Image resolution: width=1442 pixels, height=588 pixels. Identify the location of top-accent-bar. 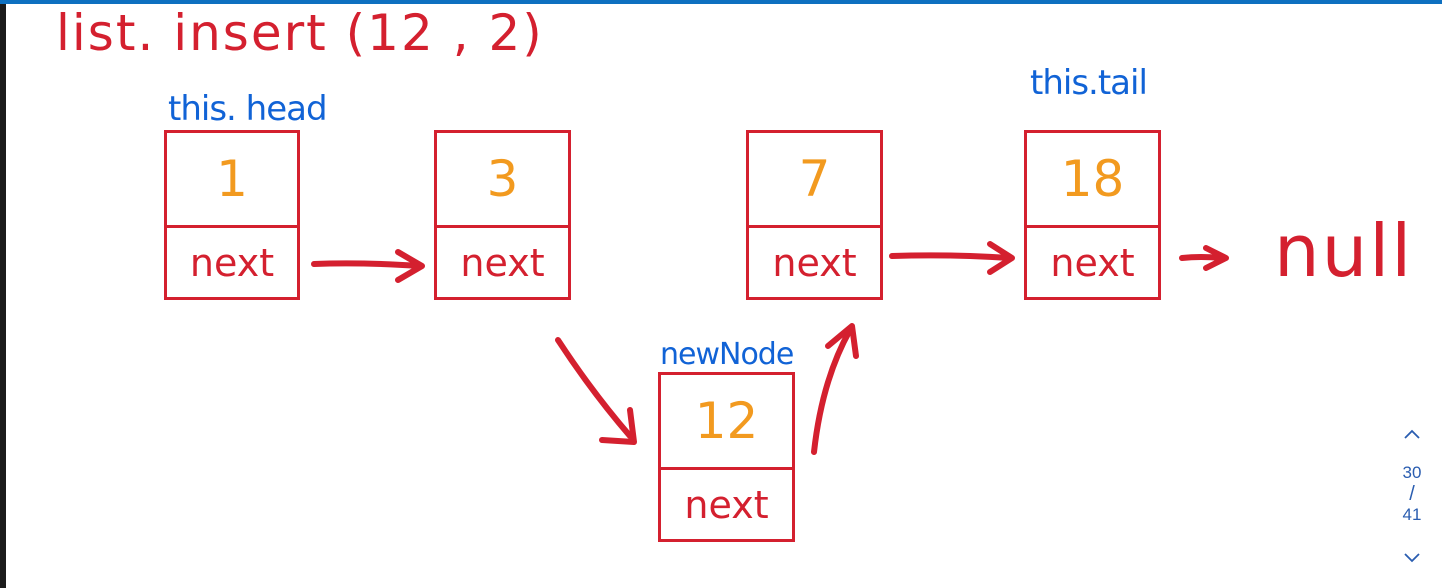
(721, 2).